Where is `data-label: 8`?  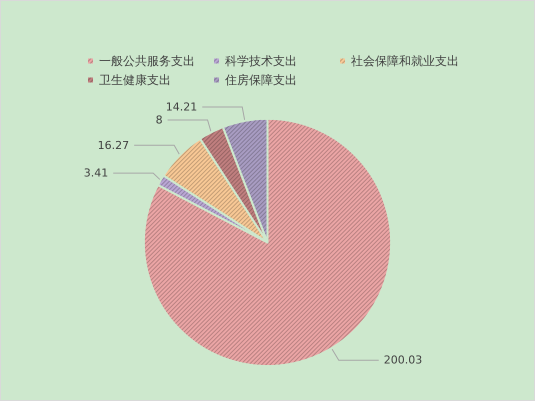 data-label: 8 is located at coordinates (159, 120).